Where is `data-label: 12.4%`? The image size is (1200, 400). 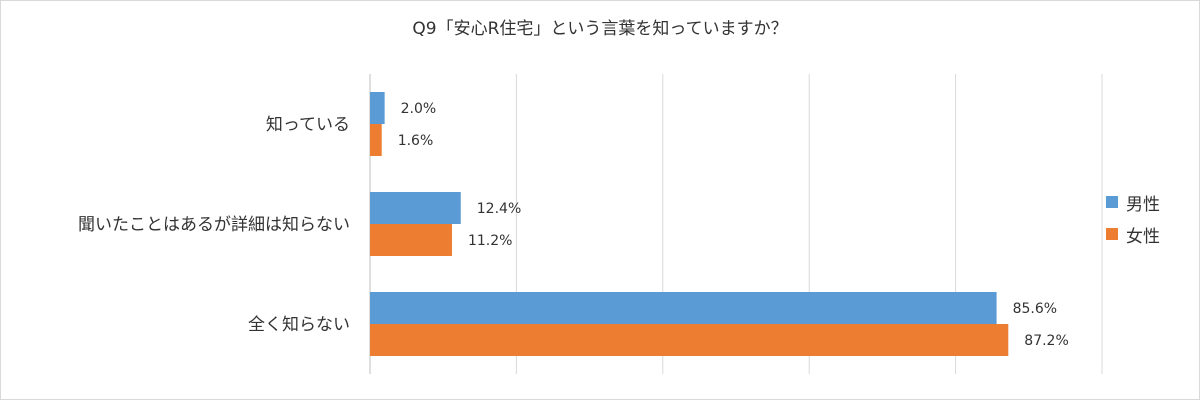 data-label: 12.4% is located at coordinates (499, 209).